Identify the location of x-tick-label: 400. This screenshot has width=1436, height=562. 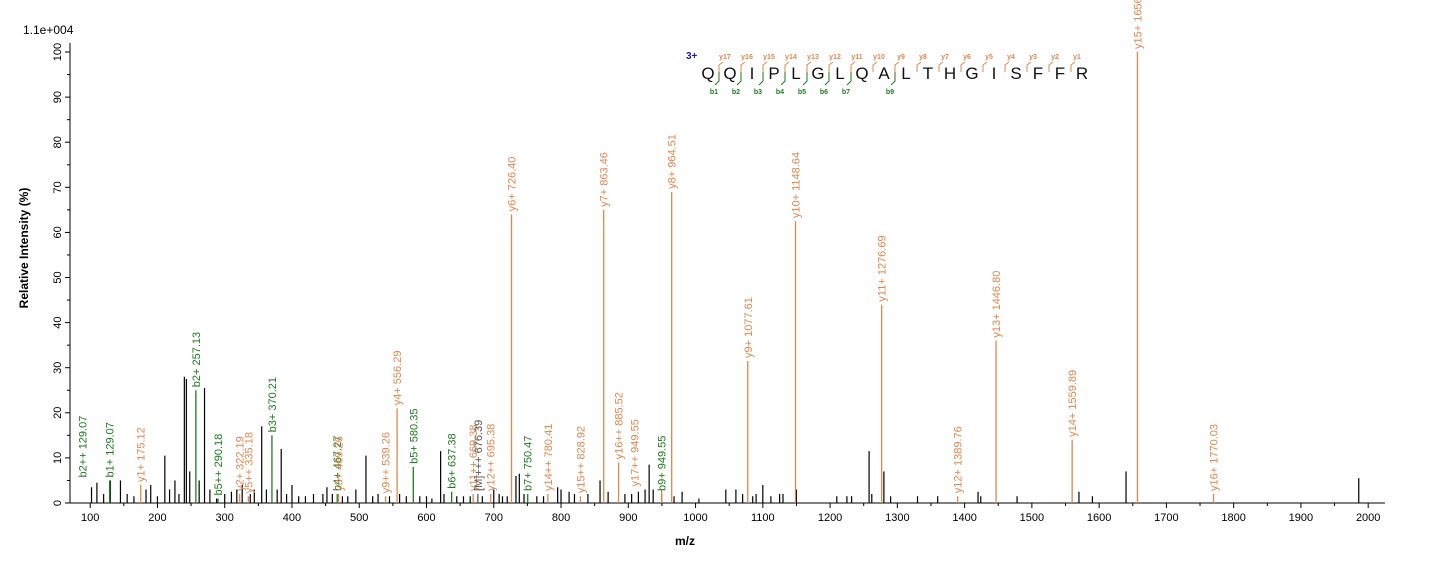
(292, 518).